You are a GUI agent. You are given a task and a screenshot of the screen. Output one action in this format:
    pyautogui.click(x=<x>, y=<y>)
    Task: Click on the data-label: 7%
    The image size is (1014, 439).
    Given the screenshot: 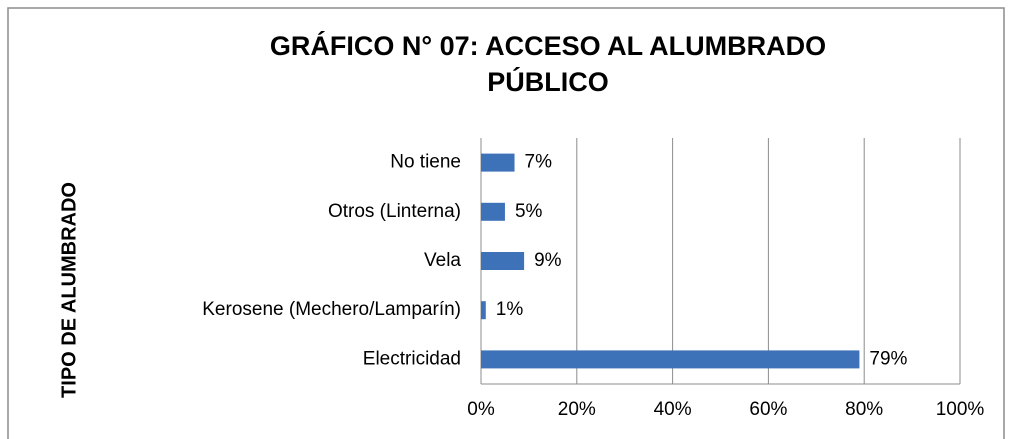 What is the action you would take?
    pyautogui.click(x=539, y=162)
    